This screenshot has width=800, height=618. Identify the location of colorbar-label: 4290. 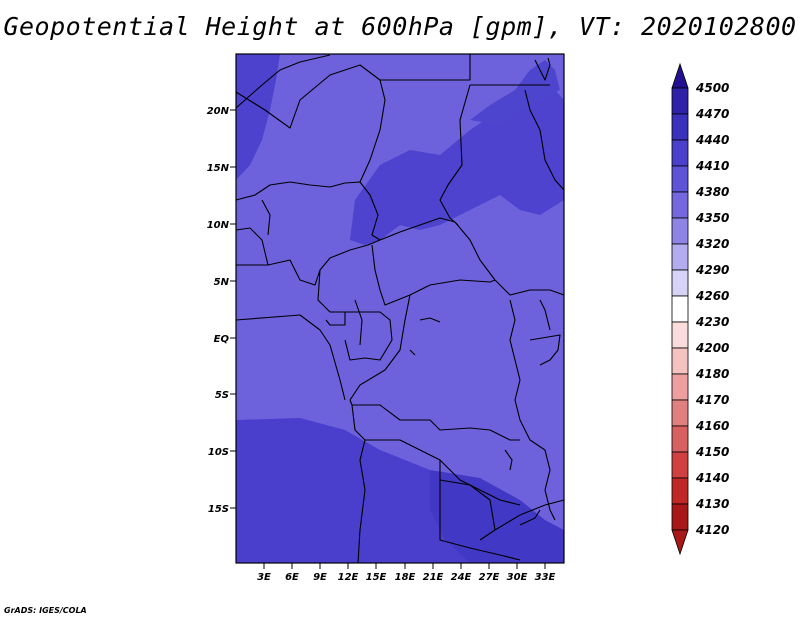
(712, 270).